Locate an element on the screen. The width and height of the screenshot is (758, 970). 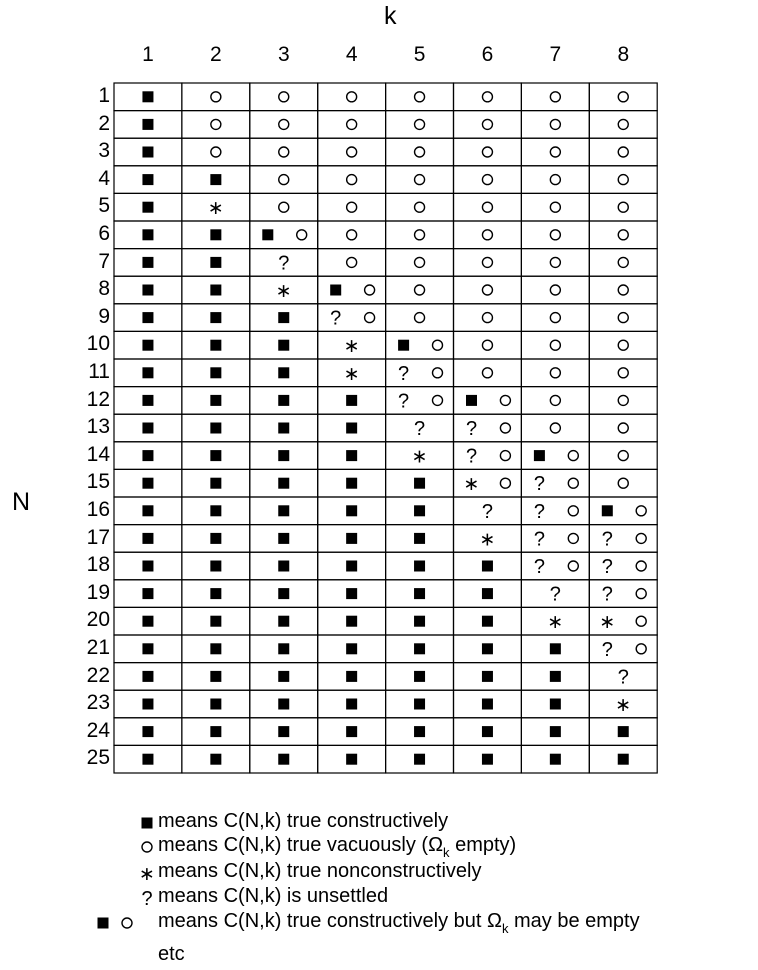
row-header: 6 is located at coordinates (104, 233).